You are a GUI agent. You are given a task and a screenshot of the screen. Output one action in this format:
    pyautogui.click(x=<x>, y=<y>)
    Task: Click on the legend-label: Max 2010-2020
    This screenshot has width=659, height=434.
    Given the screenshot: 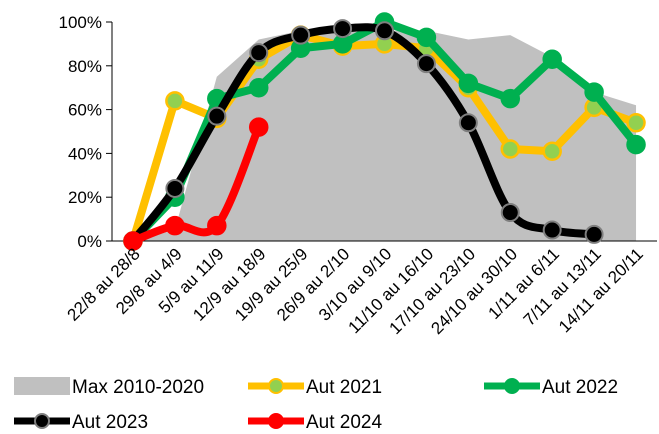 What is the action you would take?
    pyautogui.click(x=138, y=387)
    